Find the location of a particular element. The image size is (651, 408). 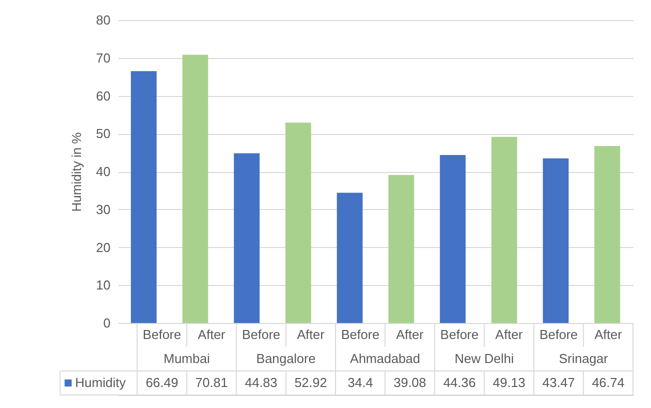

data-label: 34.4 is located at coordinates (360, 382).